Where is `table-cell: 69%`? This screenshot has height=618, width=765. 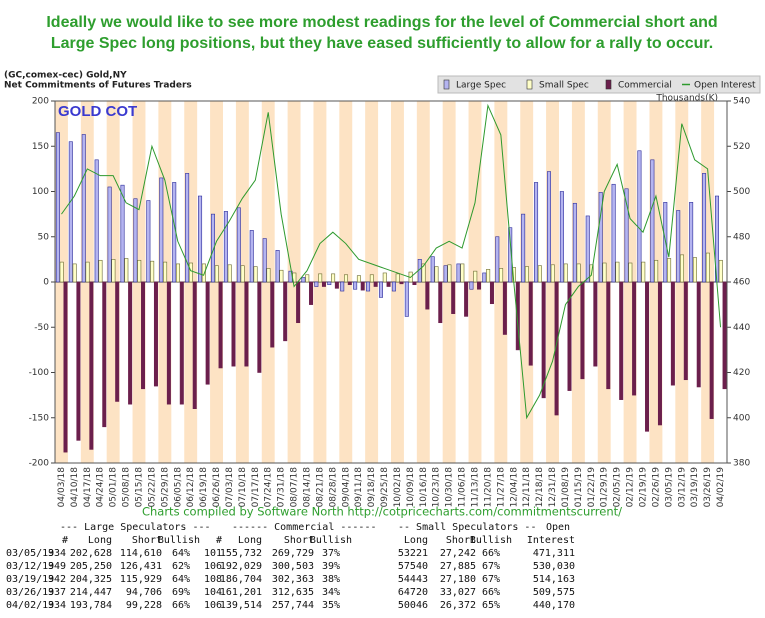 table-cell: 69% is located at coordinates (181, 592).